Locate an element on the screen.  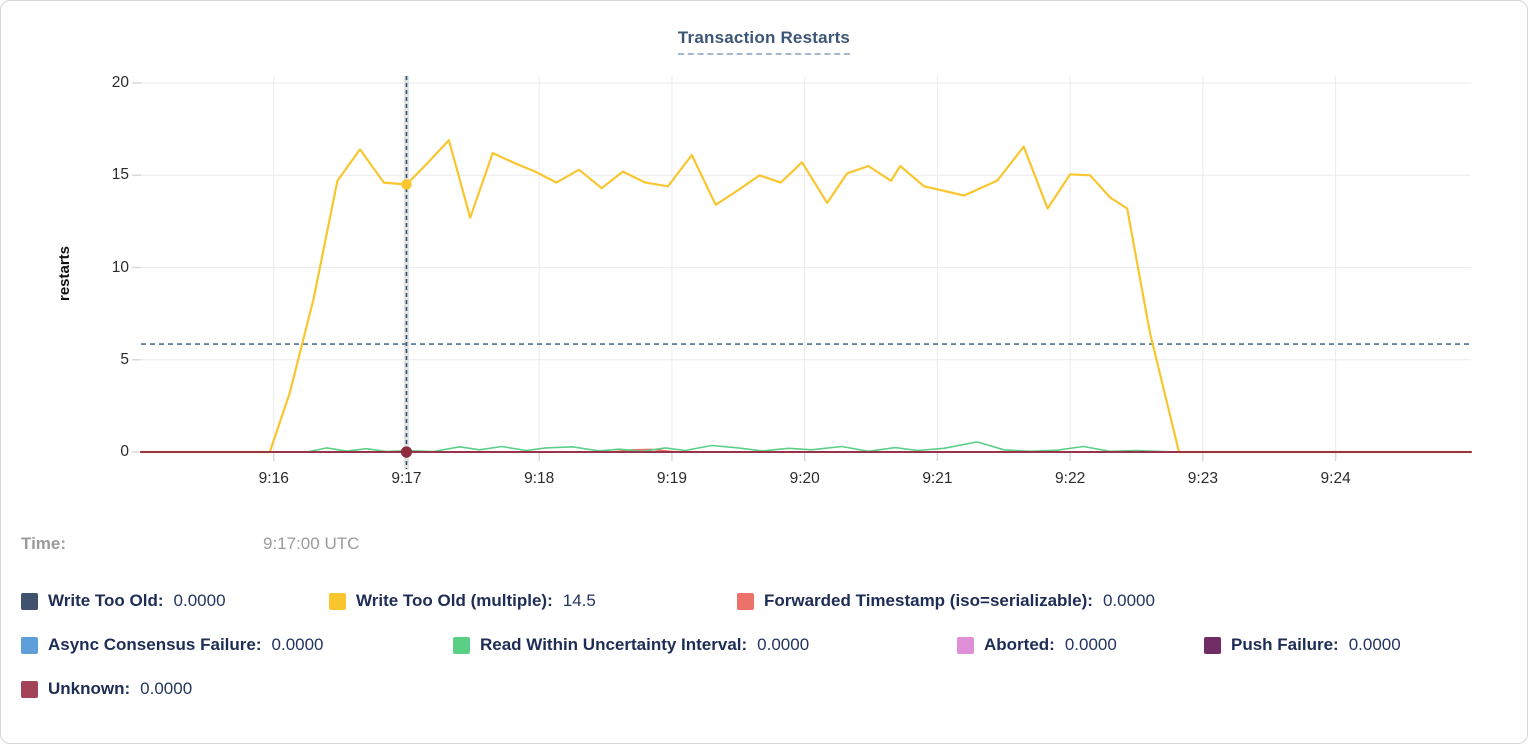
y-axis-title: restarts is located at coordinates (65, 273).